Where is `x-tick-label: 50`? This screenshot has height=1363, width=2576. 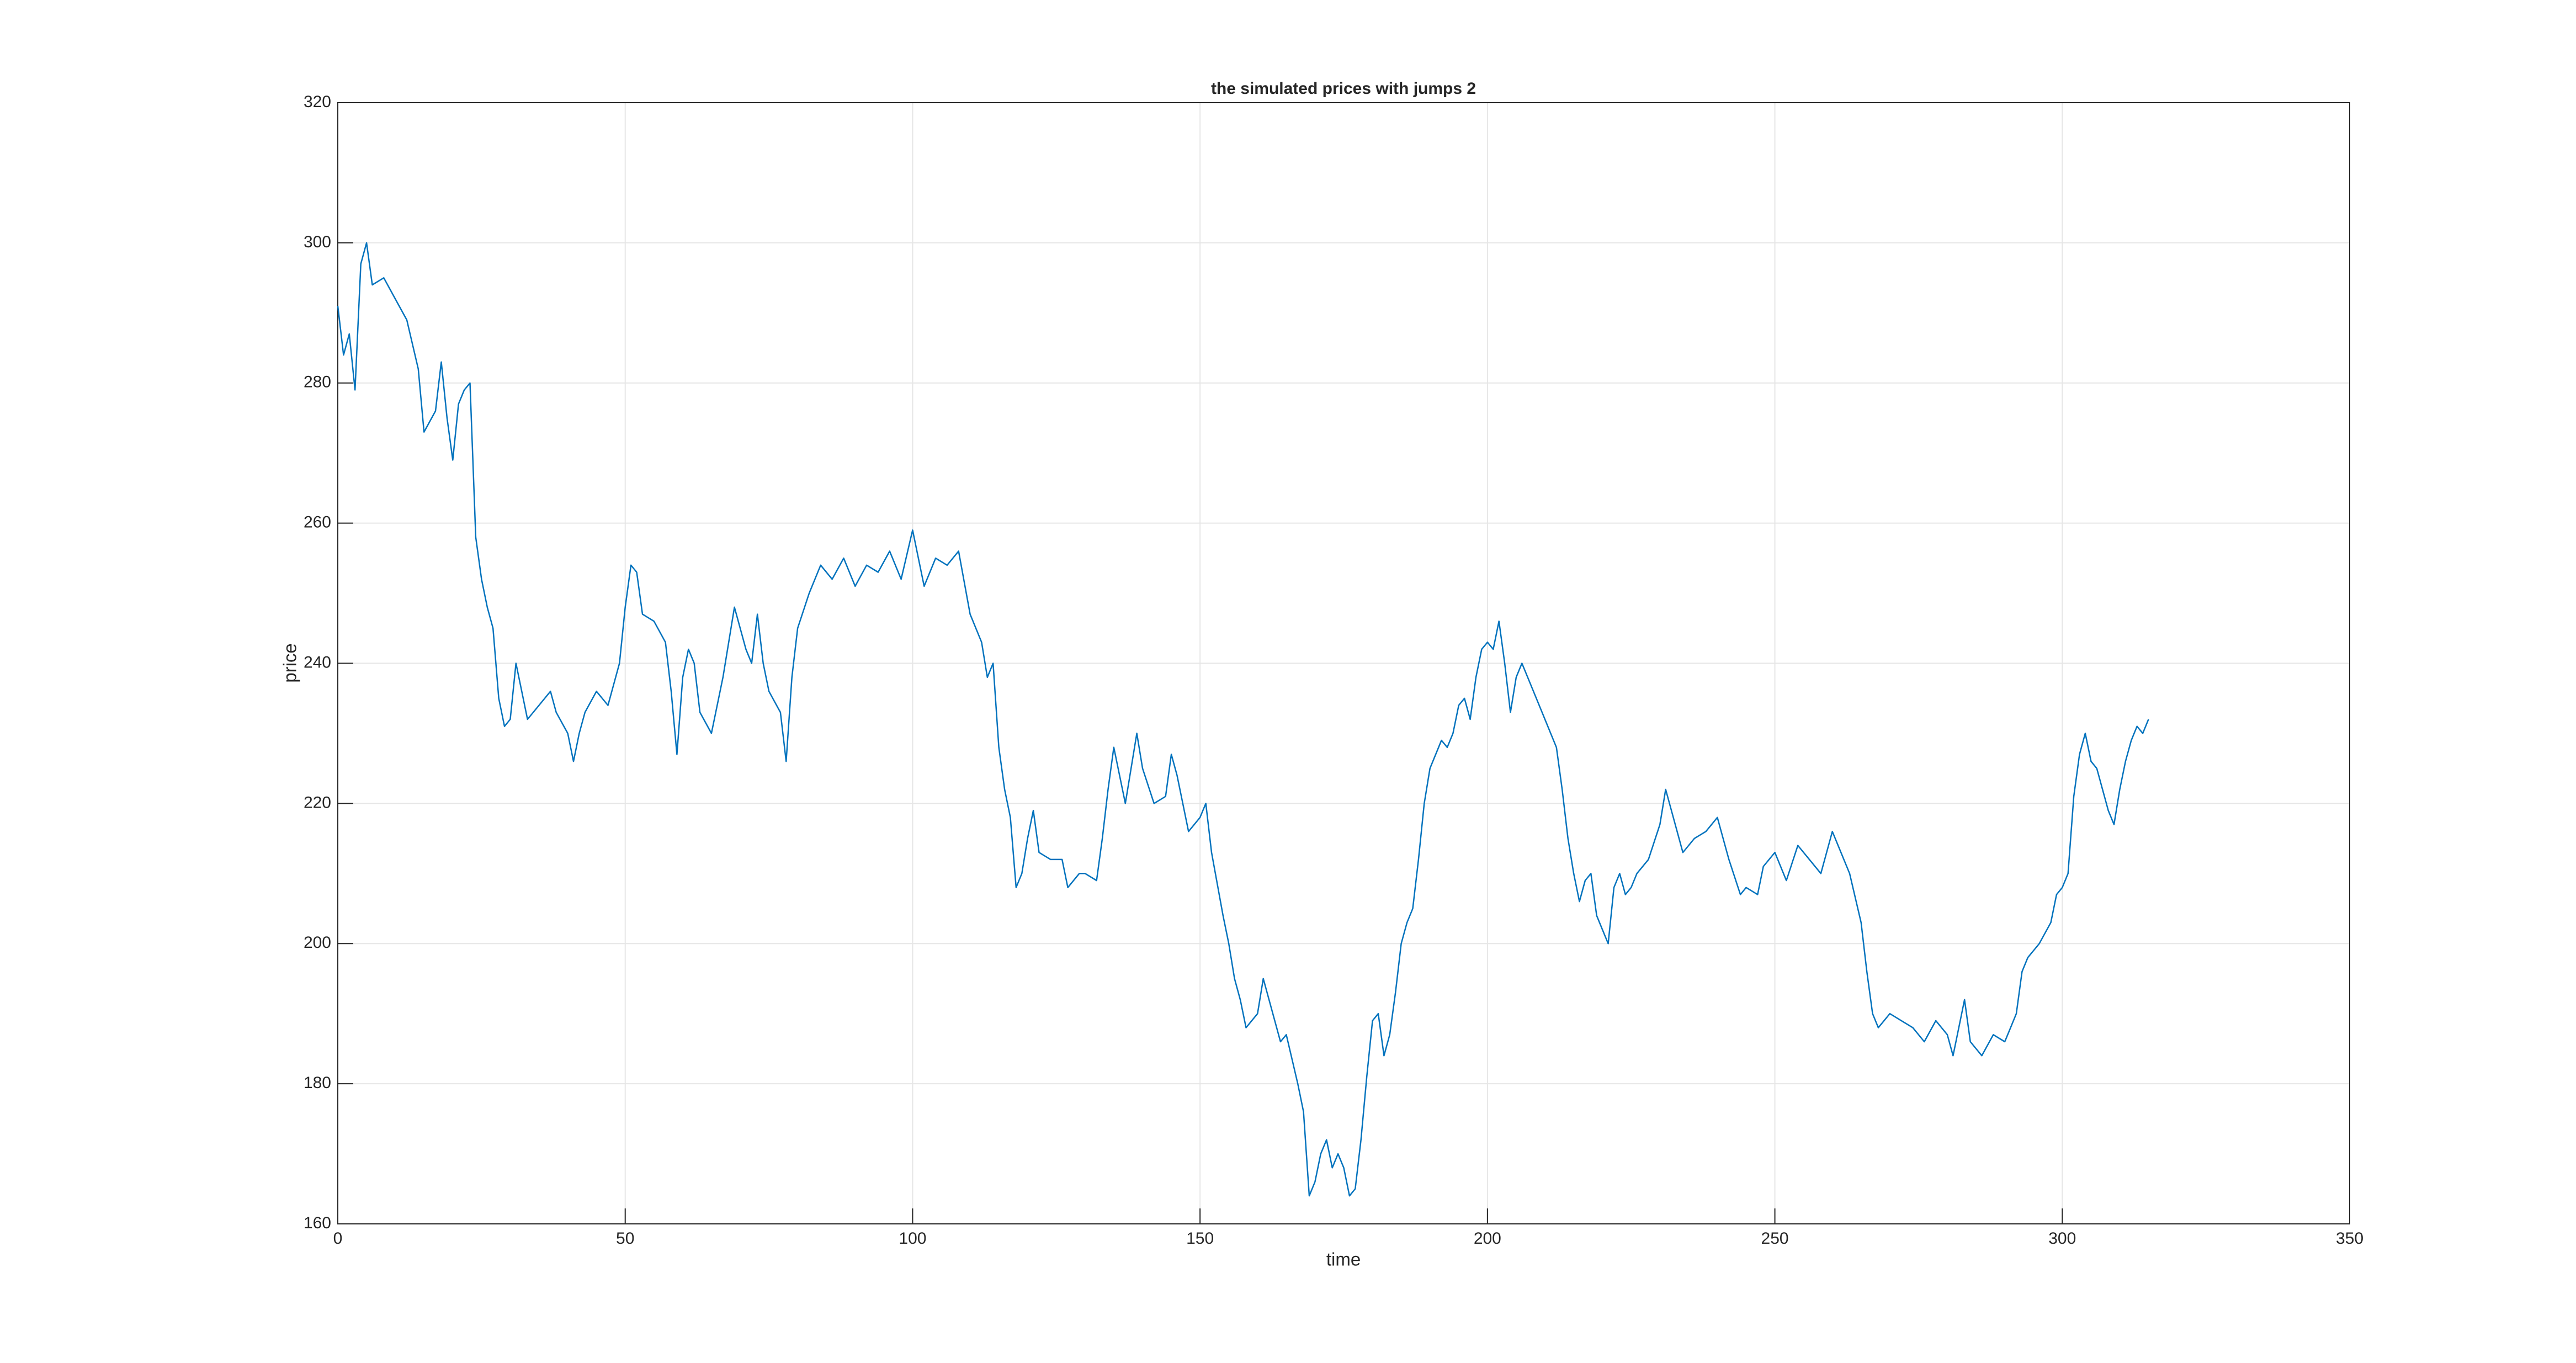 x-tick-label: 50 is located at coordinates (625, 1238).